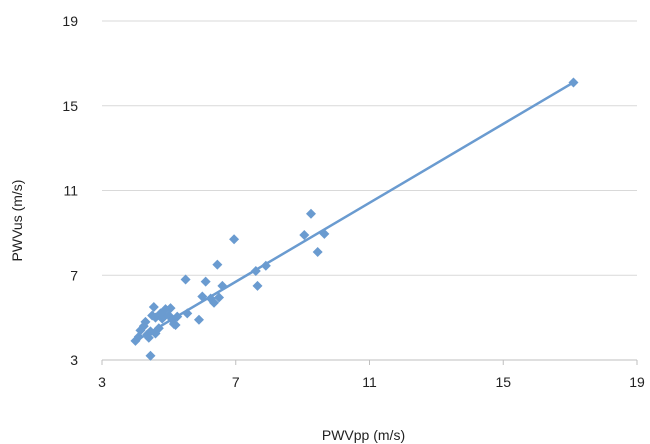  Describe the element at coordinates (503, 382) in the screenshot. I see `x-tick-label-15: 15` at that location.